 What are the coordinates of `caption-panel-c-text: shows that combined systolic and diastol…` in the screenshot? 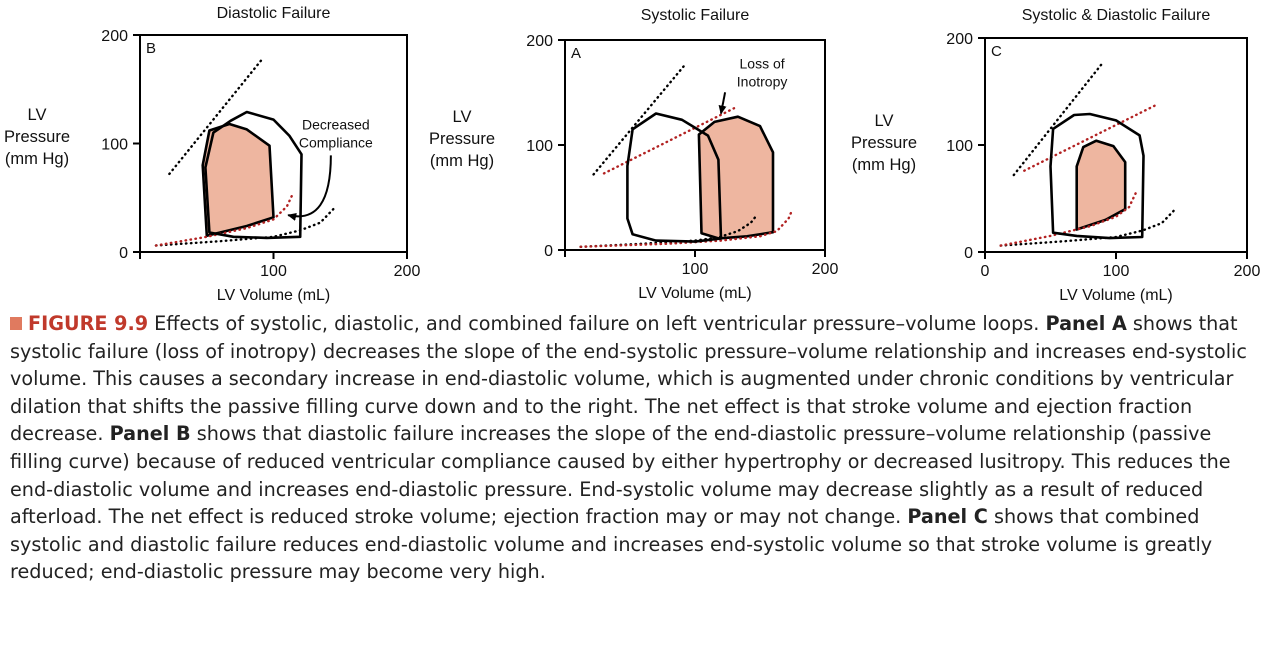 It's located at (611, 544).